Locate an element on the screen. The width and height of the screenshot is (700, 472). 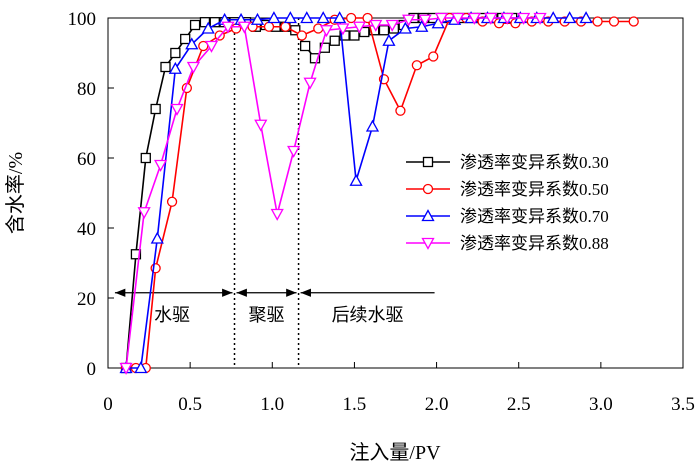
y-axis-label: 含水率/% is located at coordinates (15, 193).